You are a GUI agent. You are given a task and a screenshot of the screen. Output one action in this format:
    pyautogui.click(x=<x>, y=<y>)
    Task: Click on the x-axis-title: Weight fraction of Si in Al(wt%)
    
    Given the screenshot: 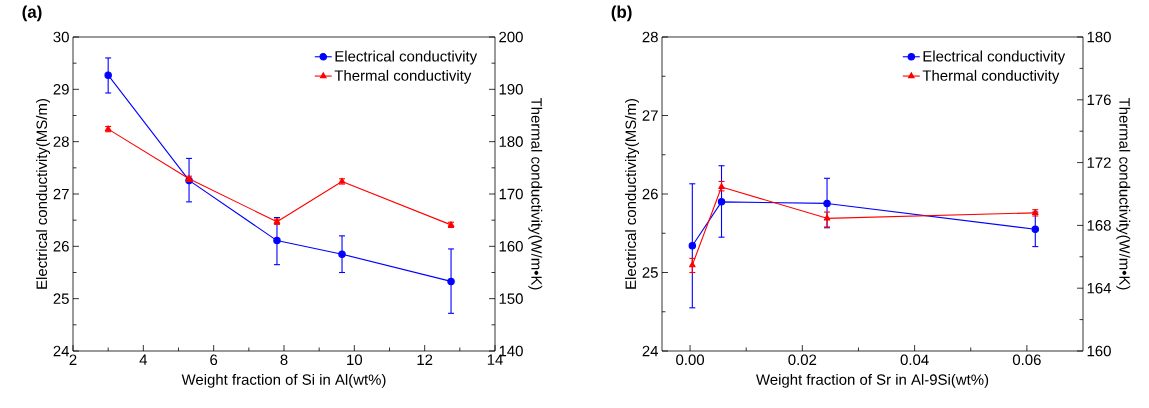 What is the action you would take?
    pyautogui.click(x=283, y=380)
    